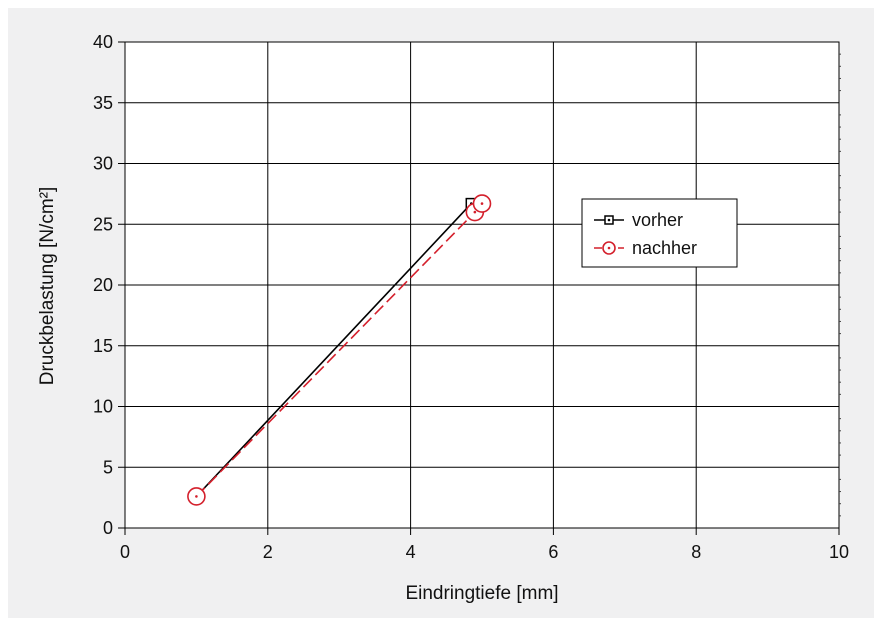 This screenshot has height=624, width=881. Describe the element at coordinates (411, 552) in the screenshot. I see `x-tick-label: 4` at that location.